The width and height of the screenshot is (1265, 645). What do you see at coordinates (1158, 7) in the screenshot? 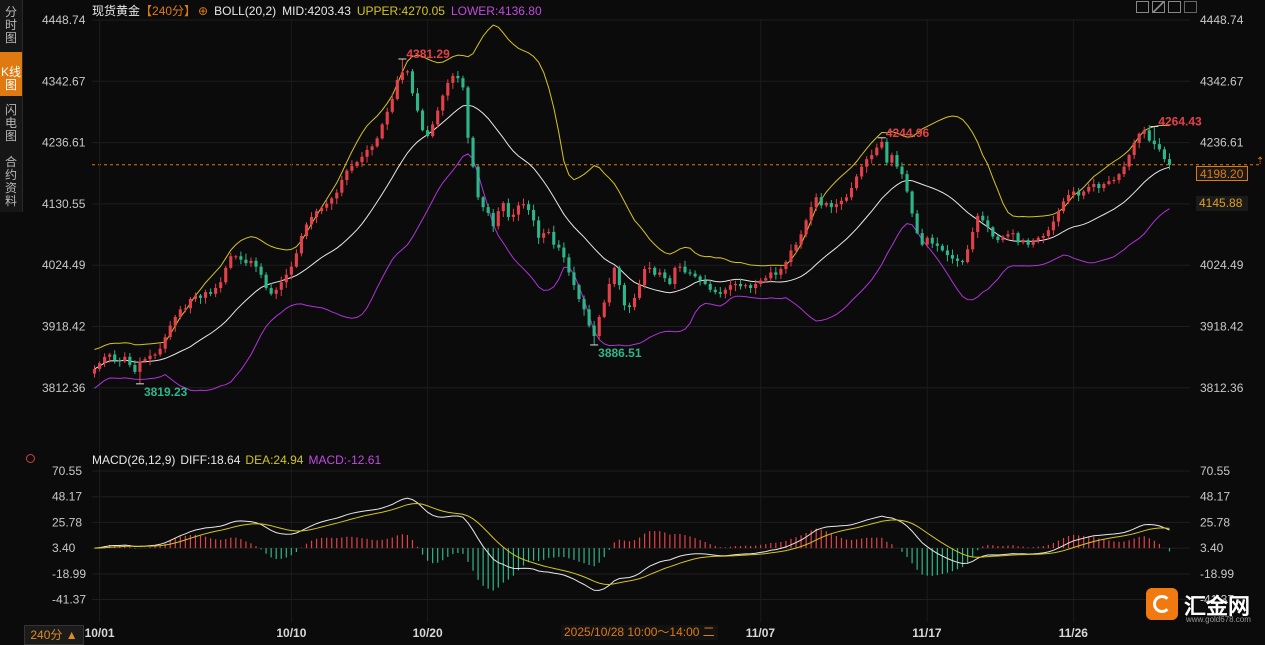
I see `chart-options-icon` at bounding box center [1158, 7].